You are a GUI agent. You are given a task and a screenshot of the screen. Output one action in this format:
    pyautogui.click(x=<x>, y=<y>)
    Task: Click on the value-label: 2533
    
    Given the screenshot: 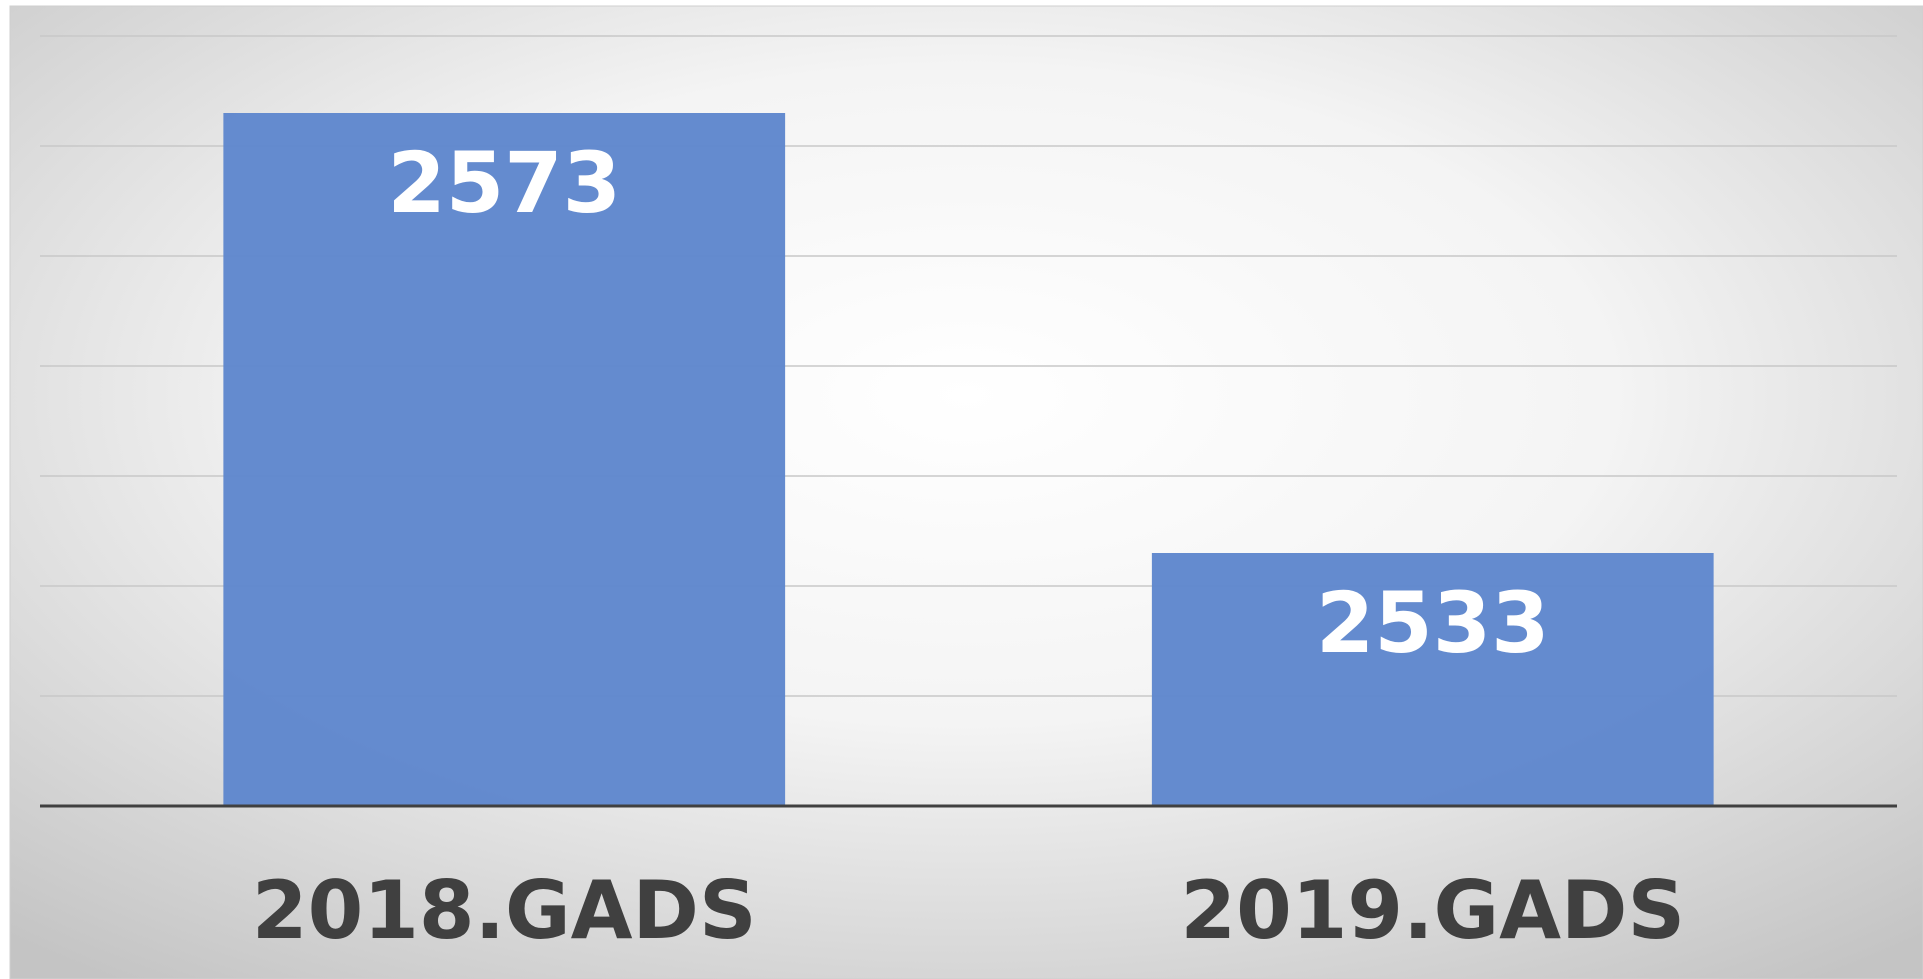 What is the action you would take?
    pyautogui.click(x=1433, y=623)
    